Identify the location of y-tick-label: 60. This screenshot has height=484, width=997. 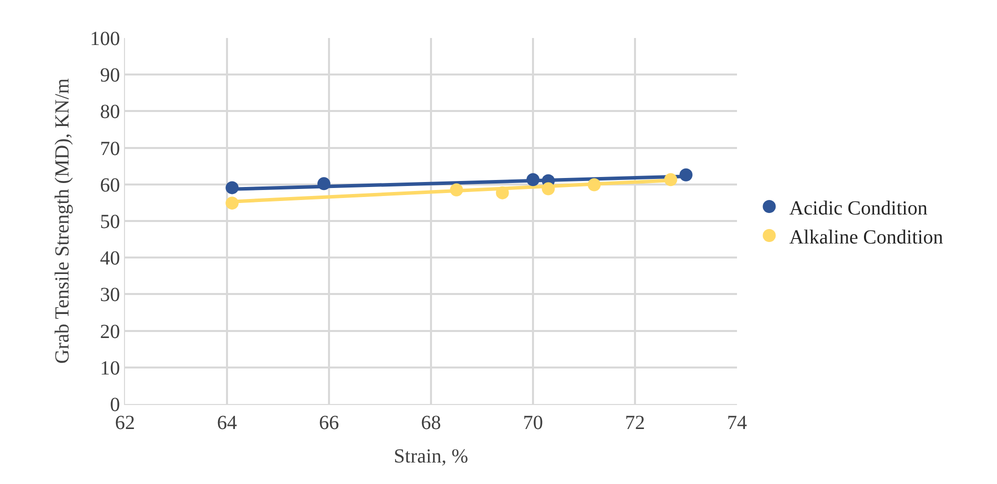
(110, 185).